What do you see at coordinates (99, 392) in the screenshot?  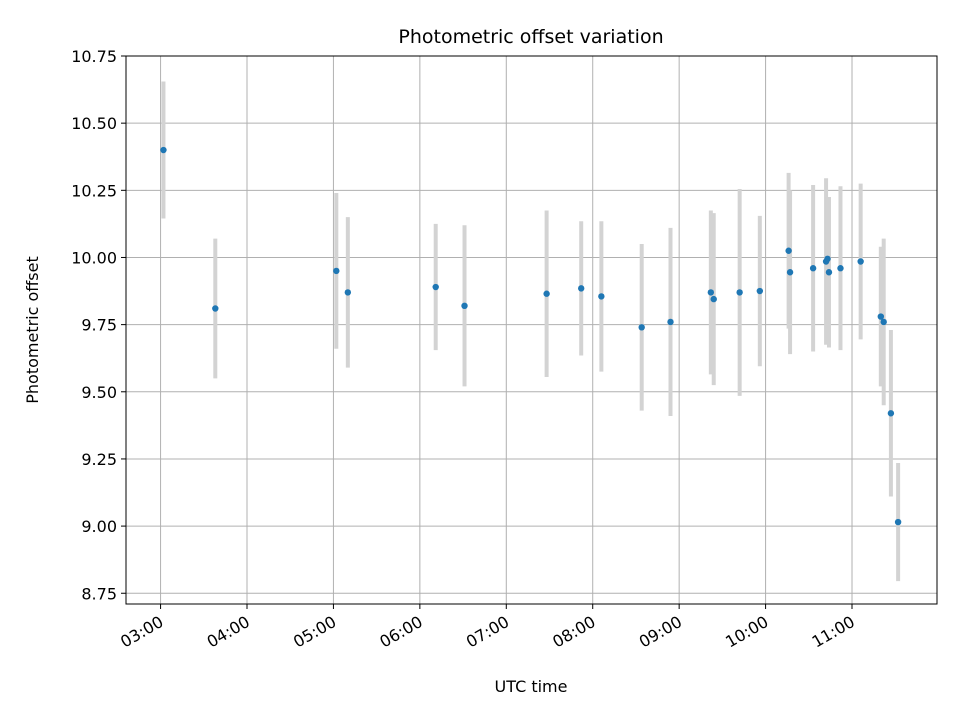 I see `y-tick-label: 9.50` at bounding box center [99, 392].